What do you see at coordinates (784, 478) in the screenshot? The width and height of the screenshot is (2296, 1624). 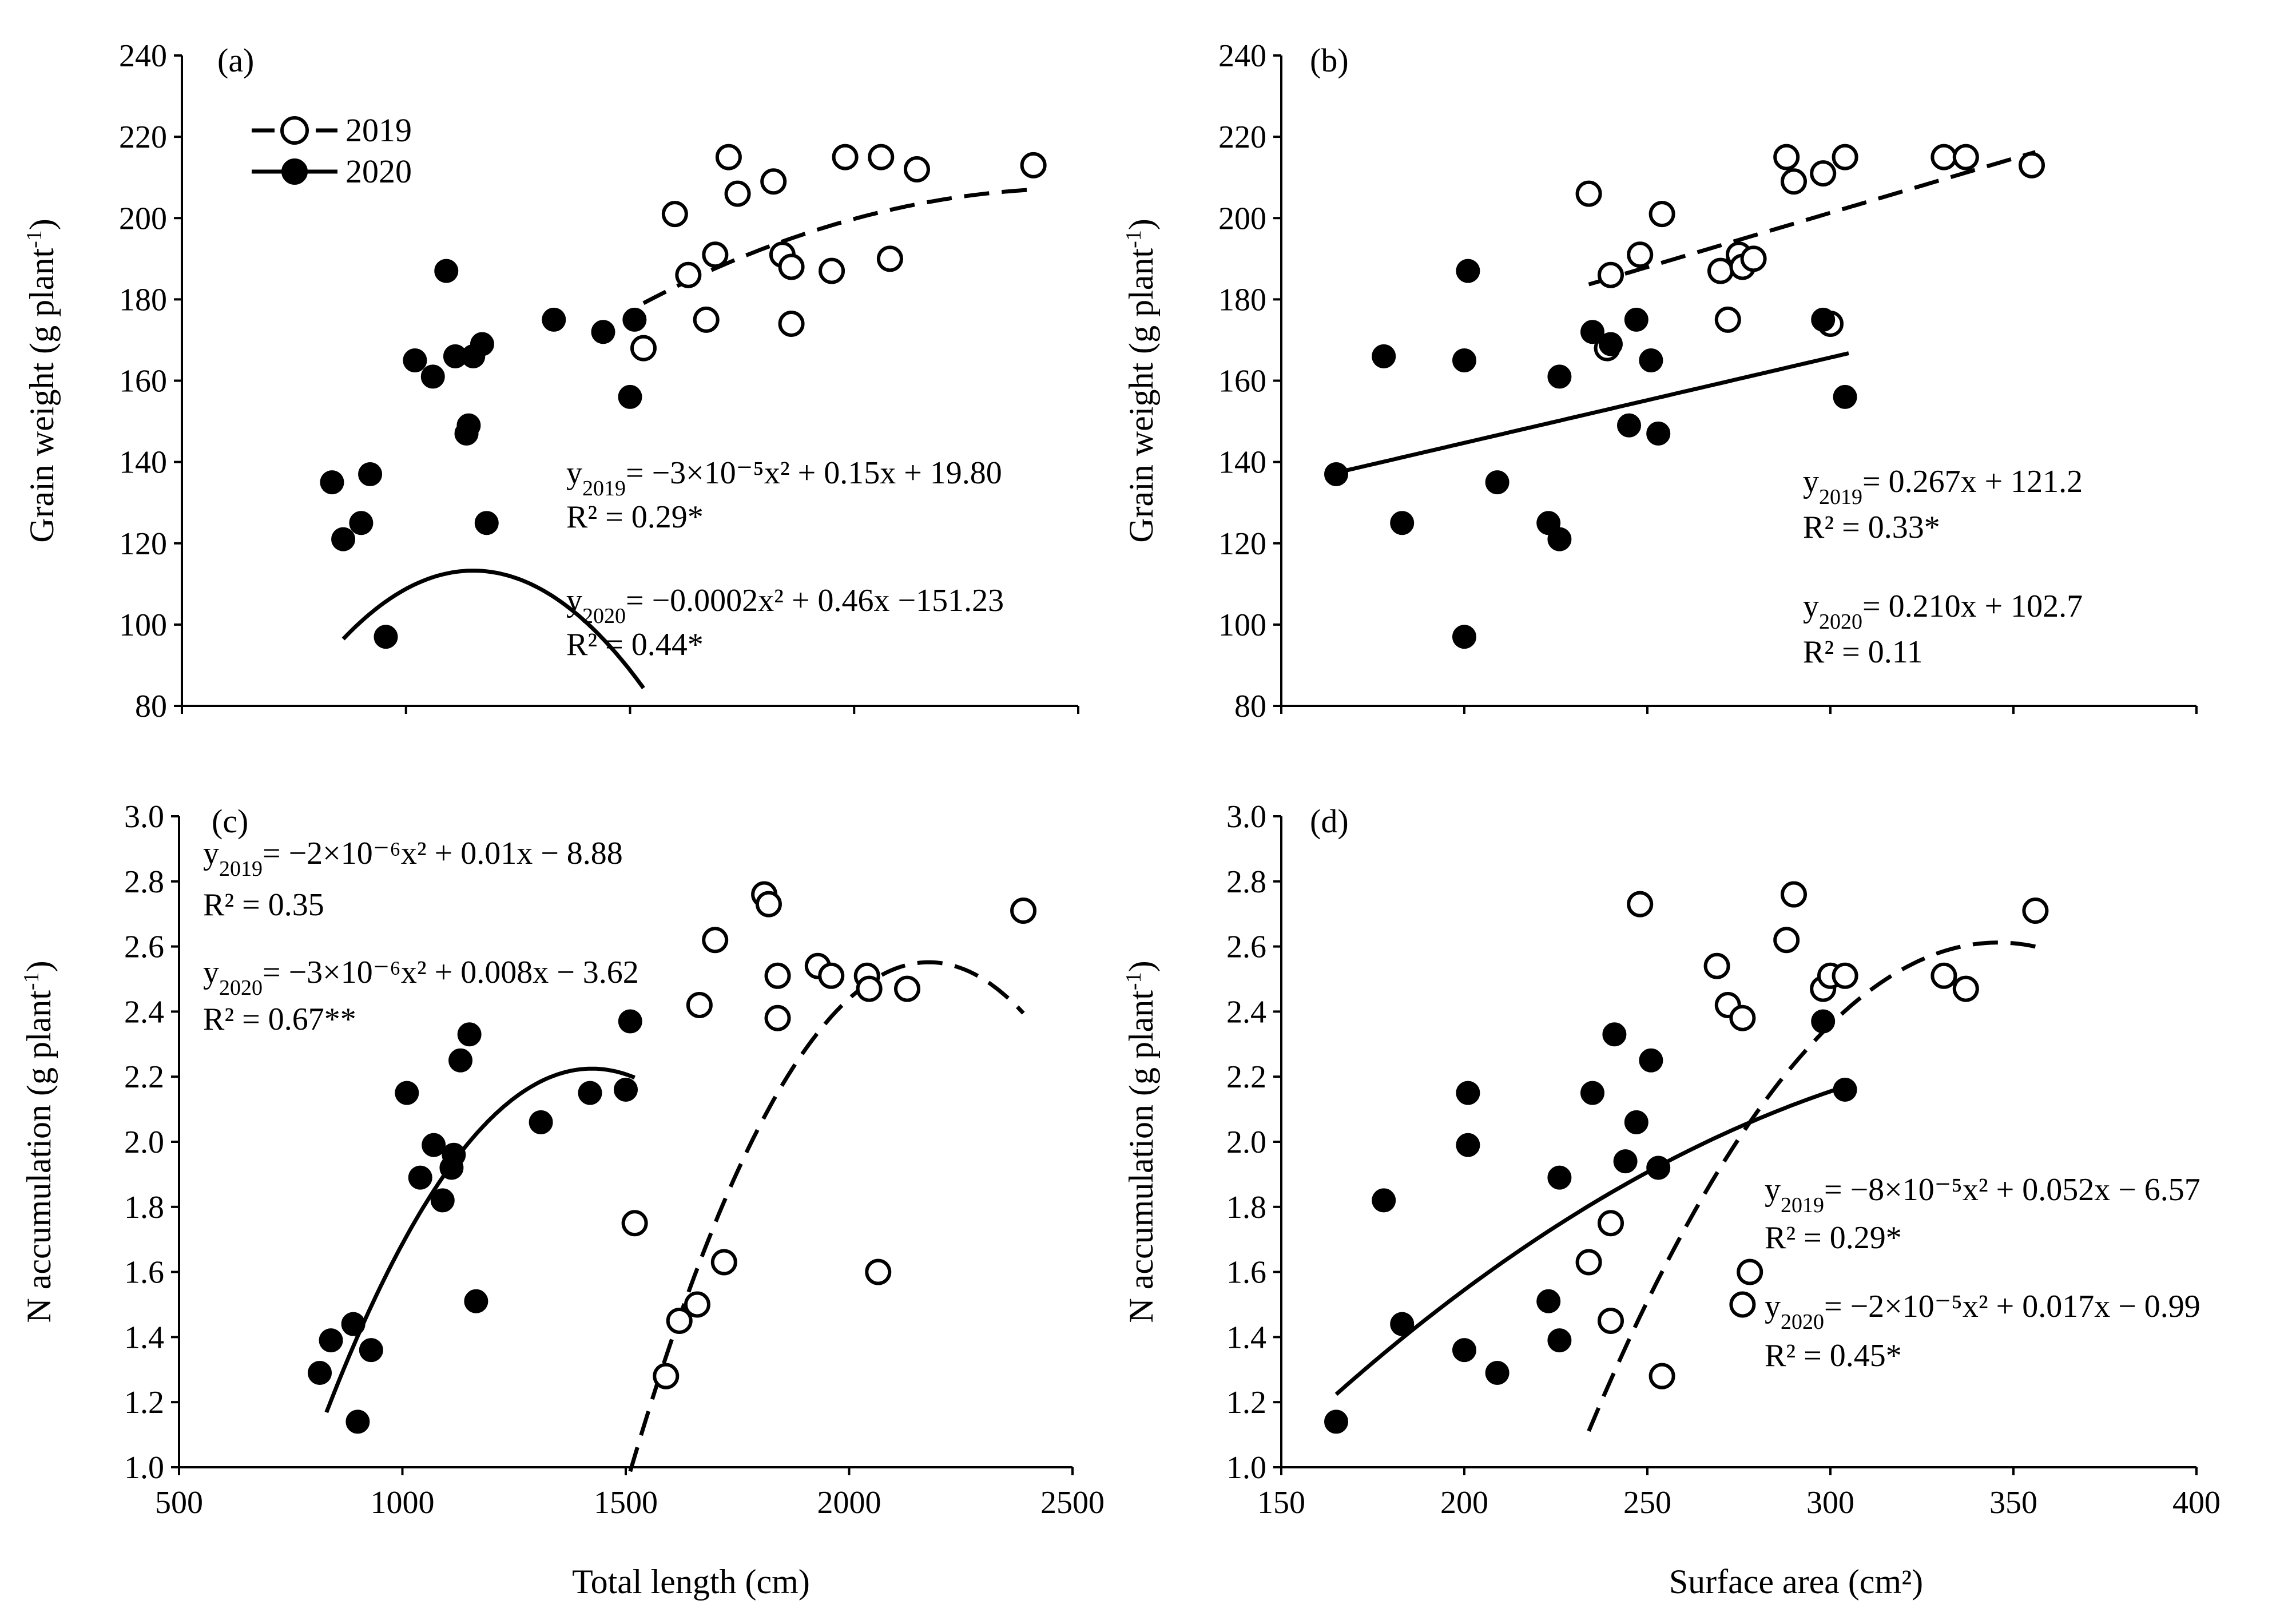 I see `equation-text: y2019= −3×10⁻⁵x² + 0.15x + 19.80` at bounding box center [784, 478].